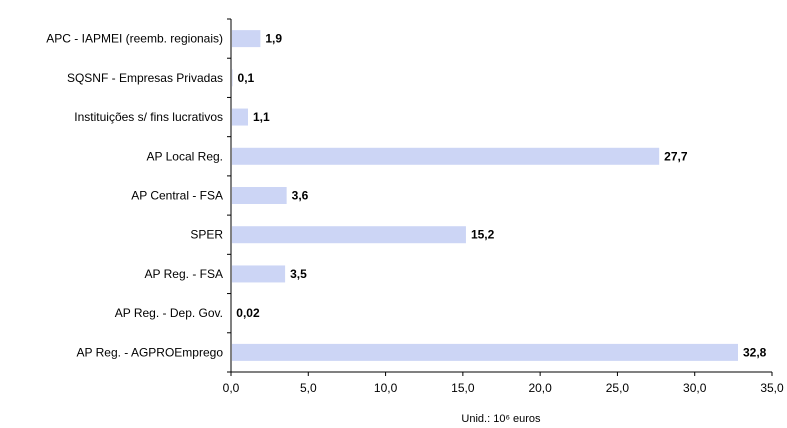 This screenshot has height=428, width=787. What do you see at coordinates (248, 313) in the screenshot?
I see `data-label: 0,02` at bounding box center [248, 313].